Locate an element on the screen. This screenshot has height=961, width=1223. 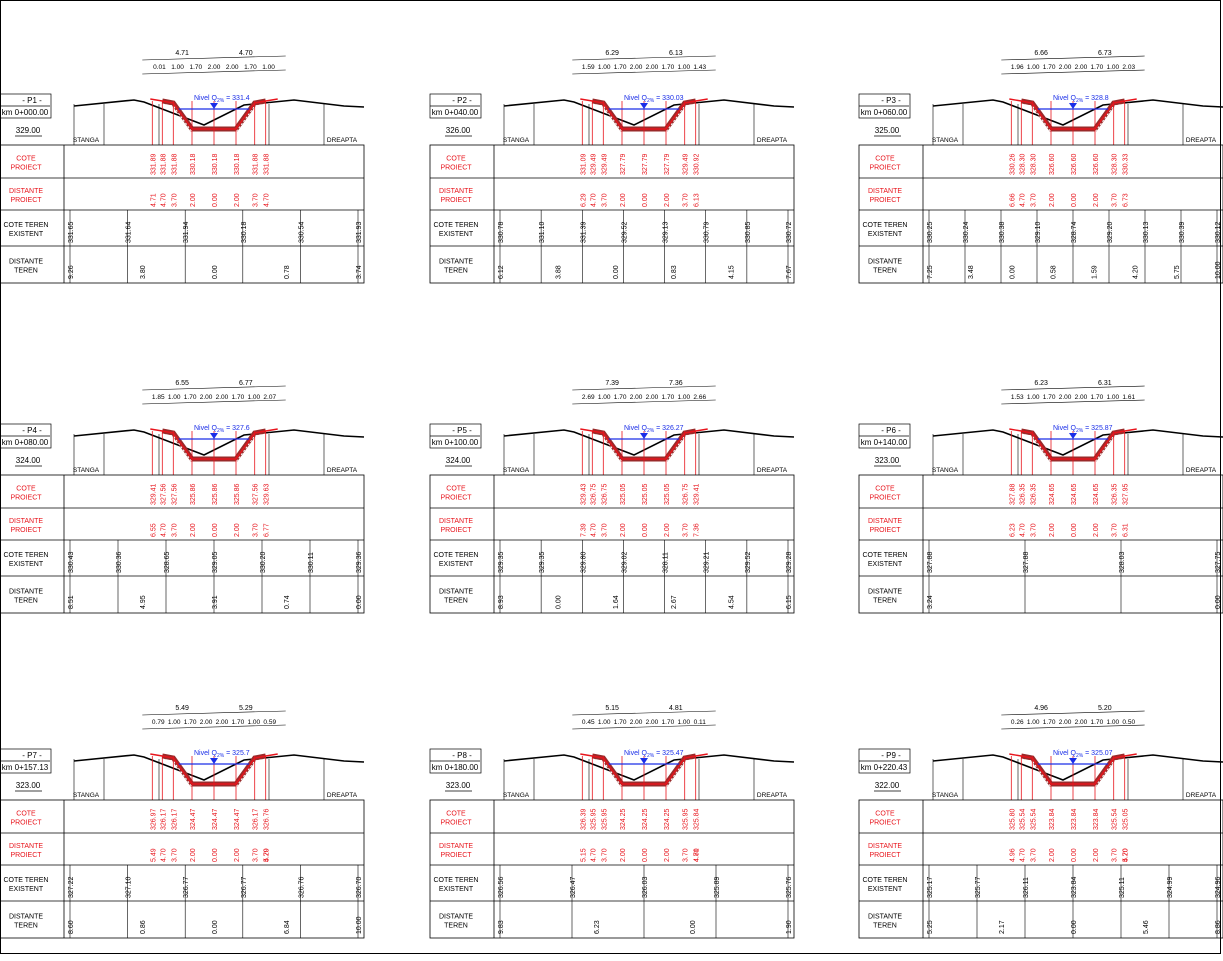
project-distance: 4.71 is located at coordinates (153, 200).